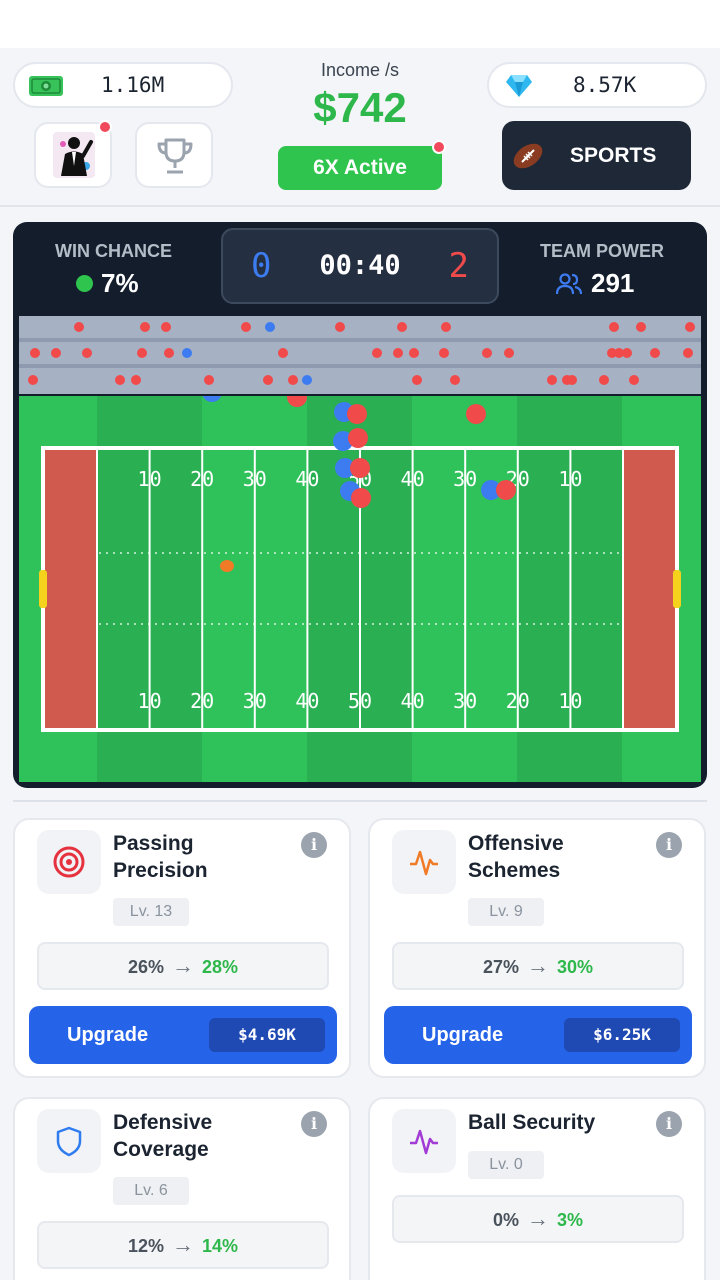 The height and width of the screenshot is (1280, 720). I want to click on yard-numbers-bottom: 10 20 30 40 50 40 30 20 10, so click(360, 701).